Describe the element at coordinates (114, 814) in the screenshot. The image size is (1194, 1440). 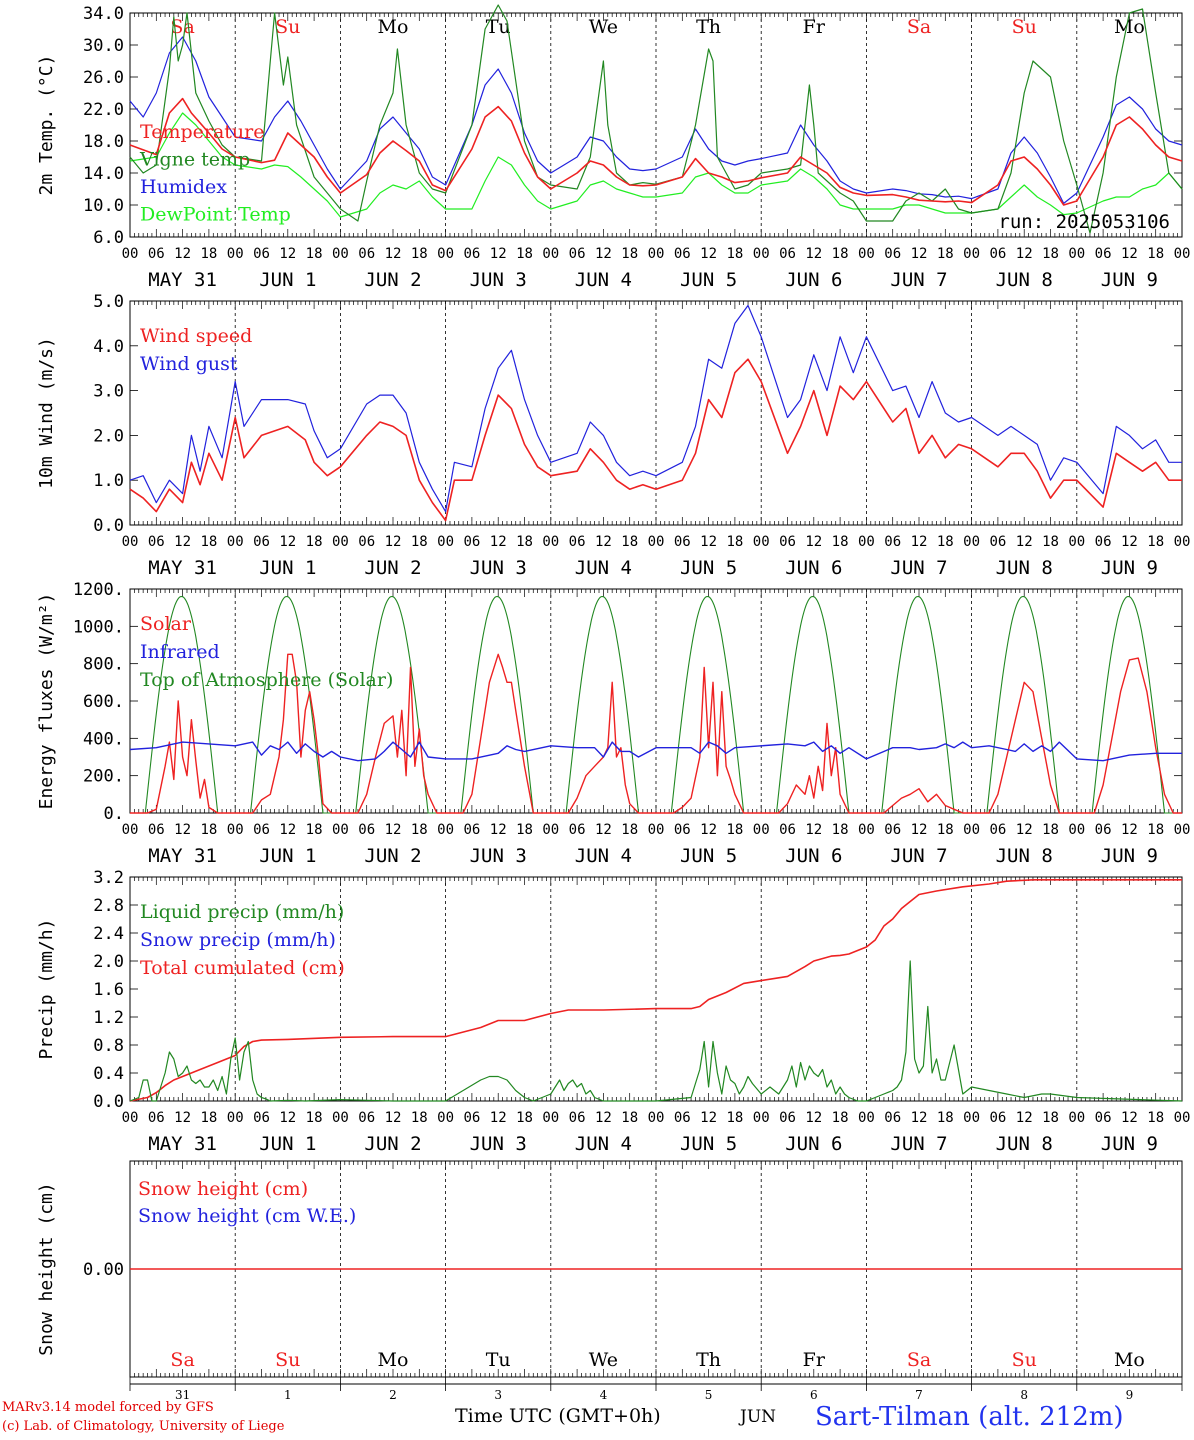
I see `y-tick-label: 0.` at that location.